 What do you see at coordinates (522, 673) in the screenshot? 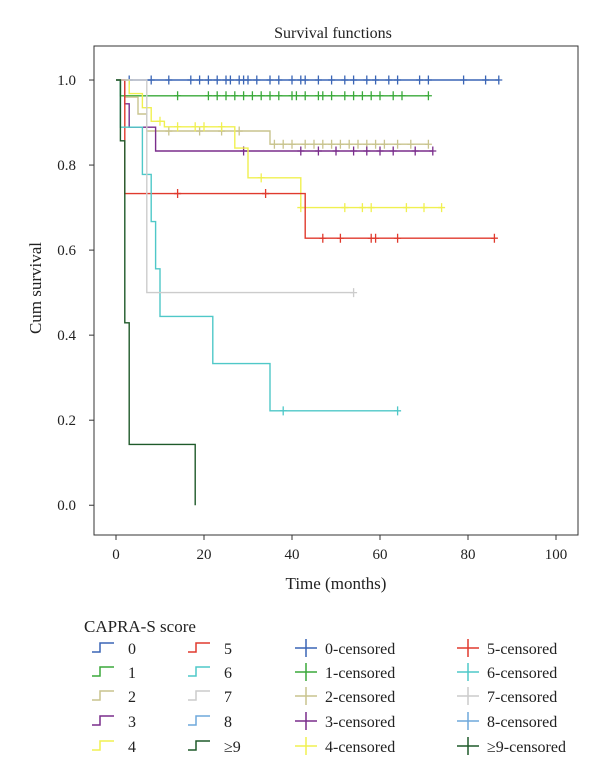
I see `legend-censored-label-6: 6-censored` at bounding box center [522, 673].